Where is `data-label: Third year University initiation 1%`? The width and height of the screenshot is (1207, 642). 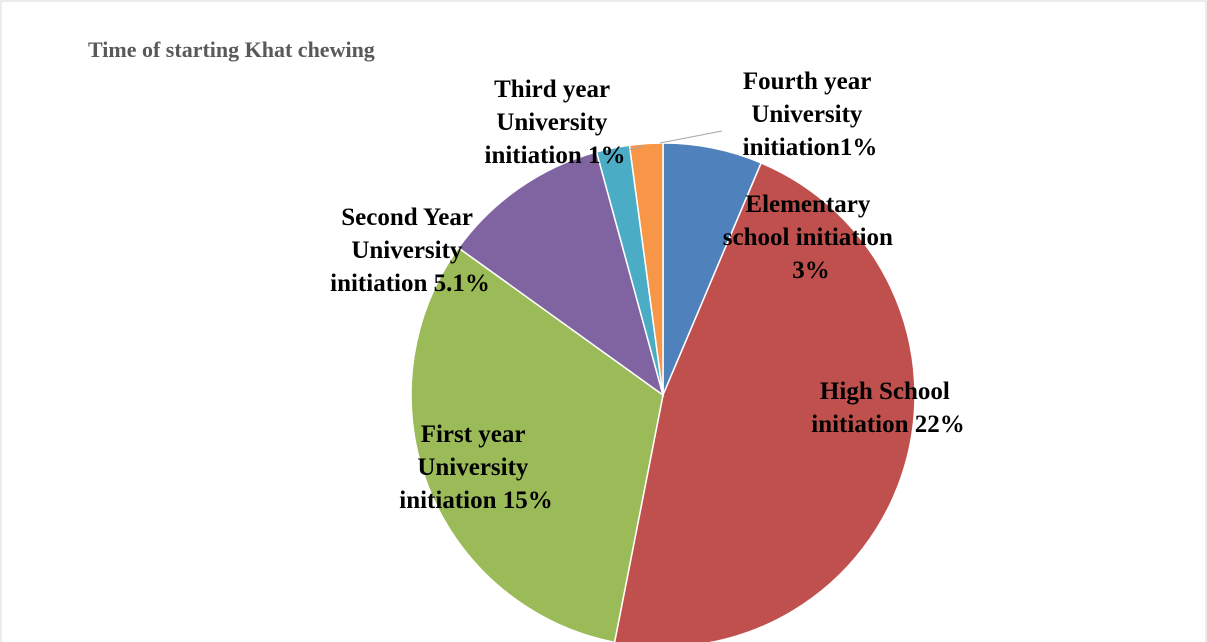
data-label: Third year University initiation 1% is located at coordinates (555, 122).